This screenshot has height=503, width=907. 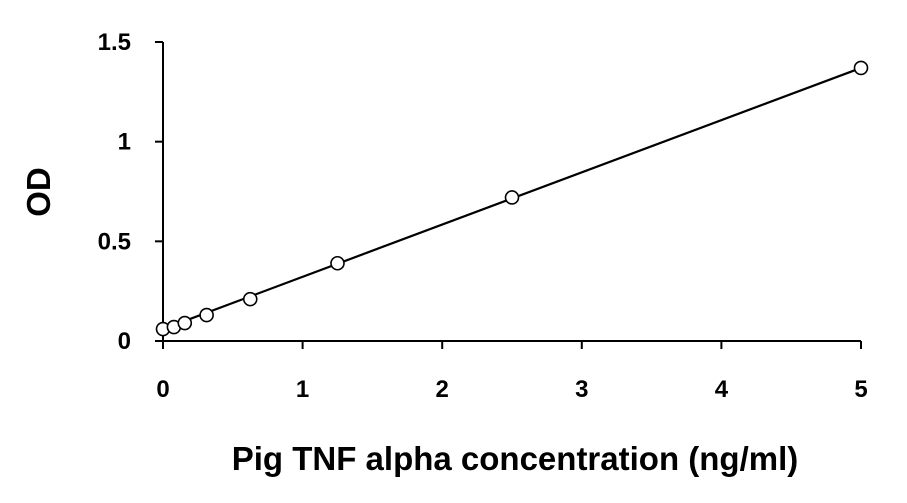 I want to click on x-axis-title: Pig TNF alpha concentration (ng/ml), so click(x=515, y=458).